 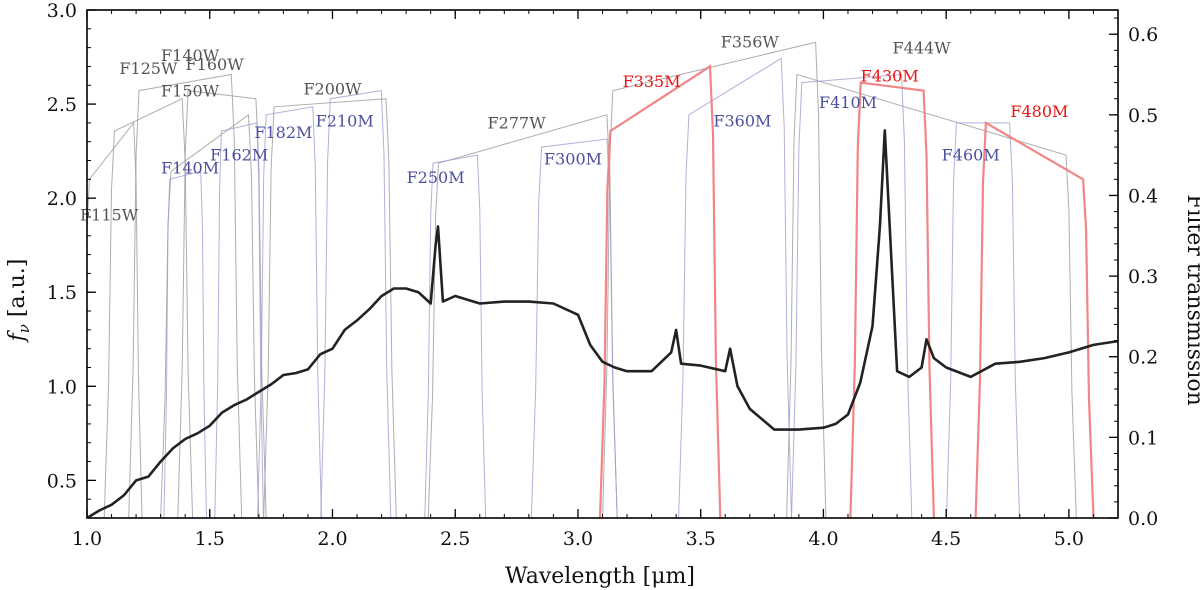 I want to click on filter-curve-f200w, so click(x=330, y=308).